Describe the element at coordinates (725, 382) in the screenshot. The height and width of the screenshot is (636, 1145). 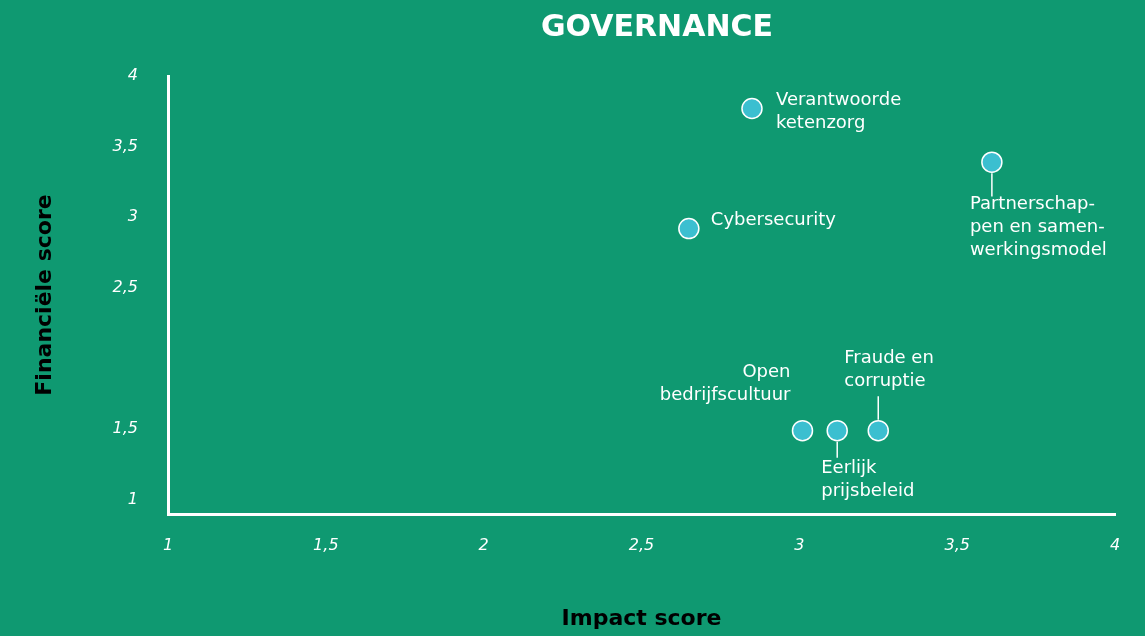
I see `annotation: Open bedrijfscultuur` at that location.